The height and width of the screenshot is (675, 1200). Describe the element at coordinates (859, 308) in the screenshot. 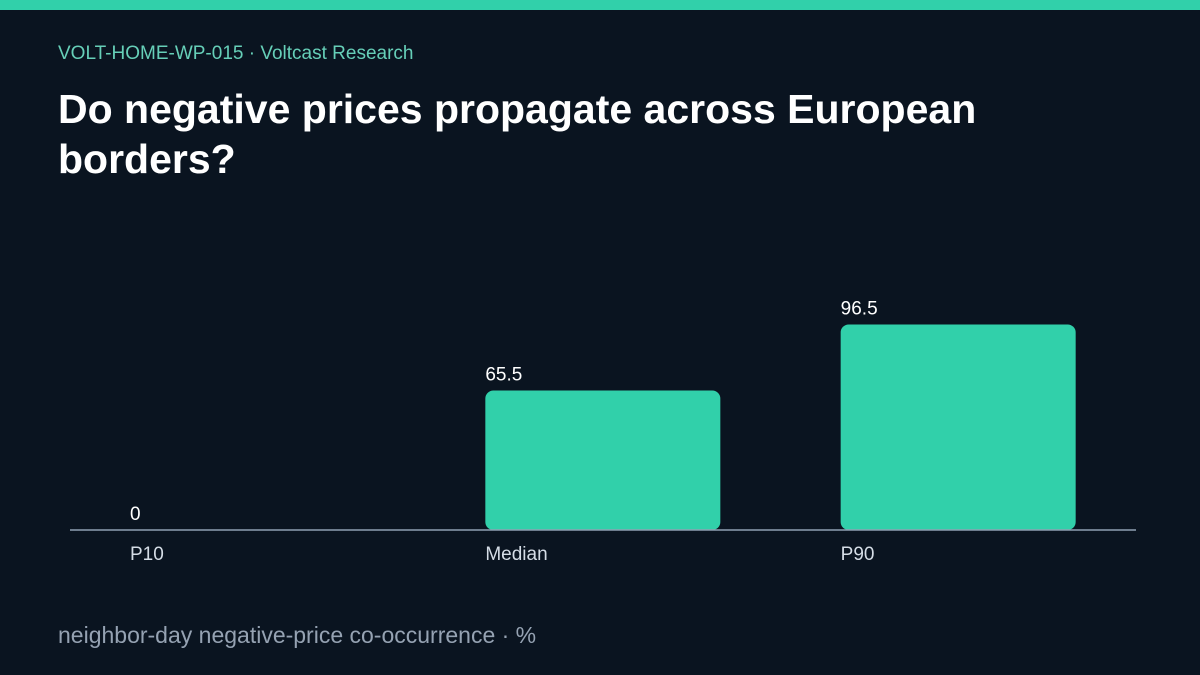

I see `data-label-p90: 96.5` at that location.